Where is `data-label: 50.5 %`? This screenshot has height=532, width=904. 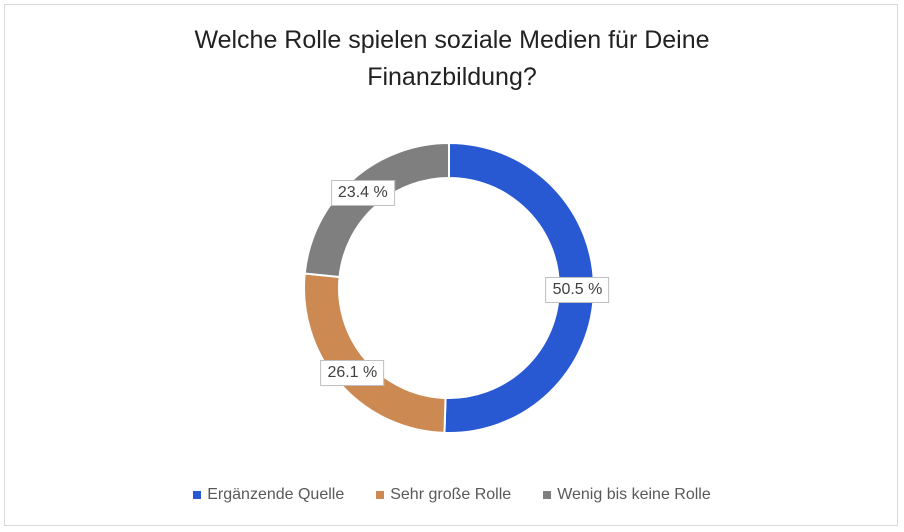 data-label: 50.5 % is located at coordinates (577, 290).